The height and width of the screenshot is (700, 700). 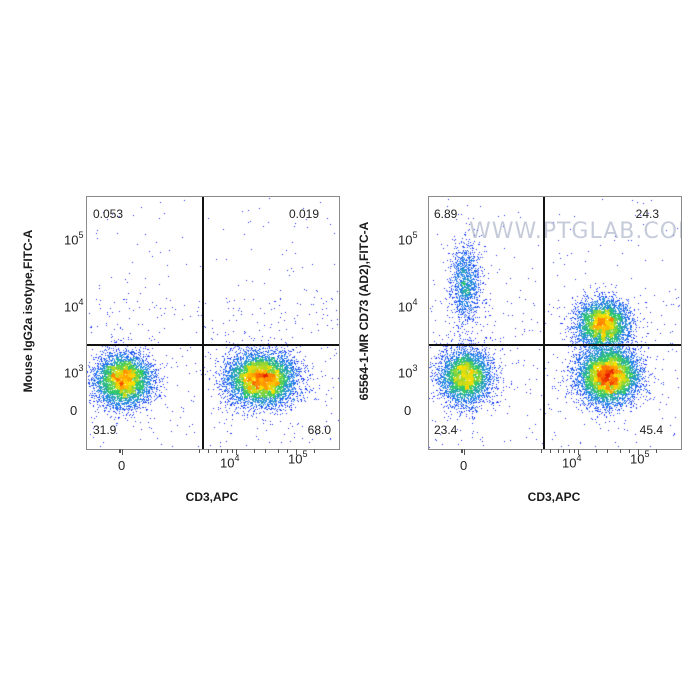 I want to click on left-plot-area: 0.053 0.019 31.9 68.0, so click(x=213, y=323).